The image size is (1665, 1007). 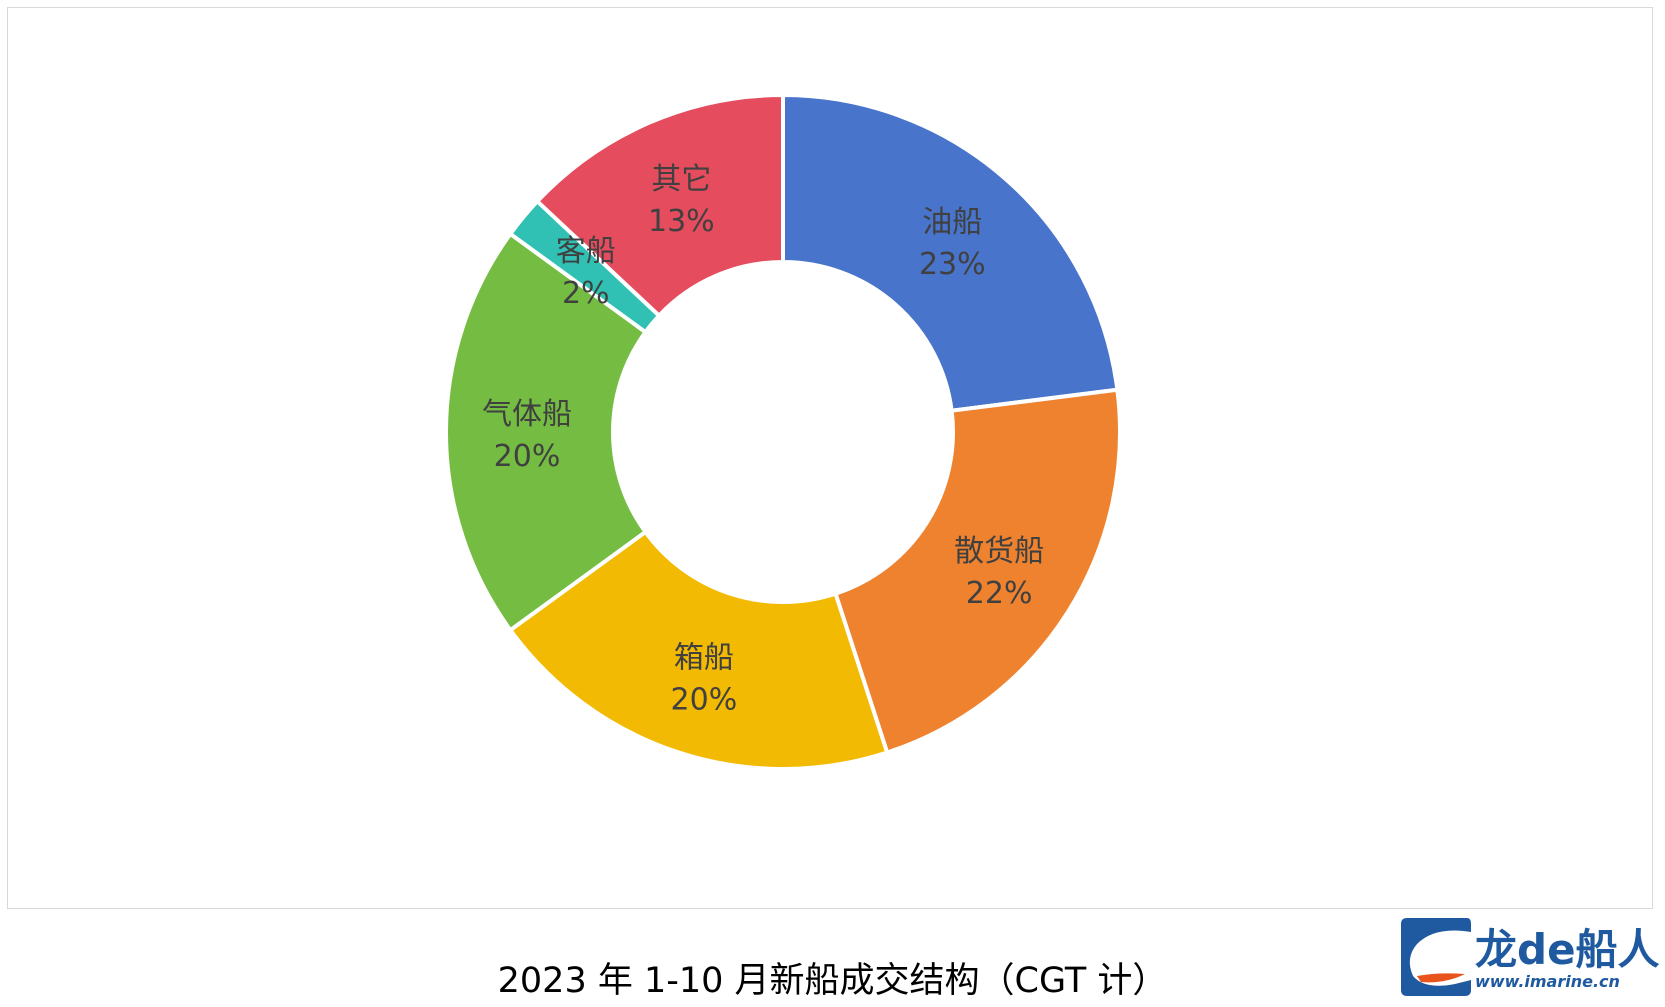 I want to click on slice-category-label: 箱船, so click(x=704, y=657).